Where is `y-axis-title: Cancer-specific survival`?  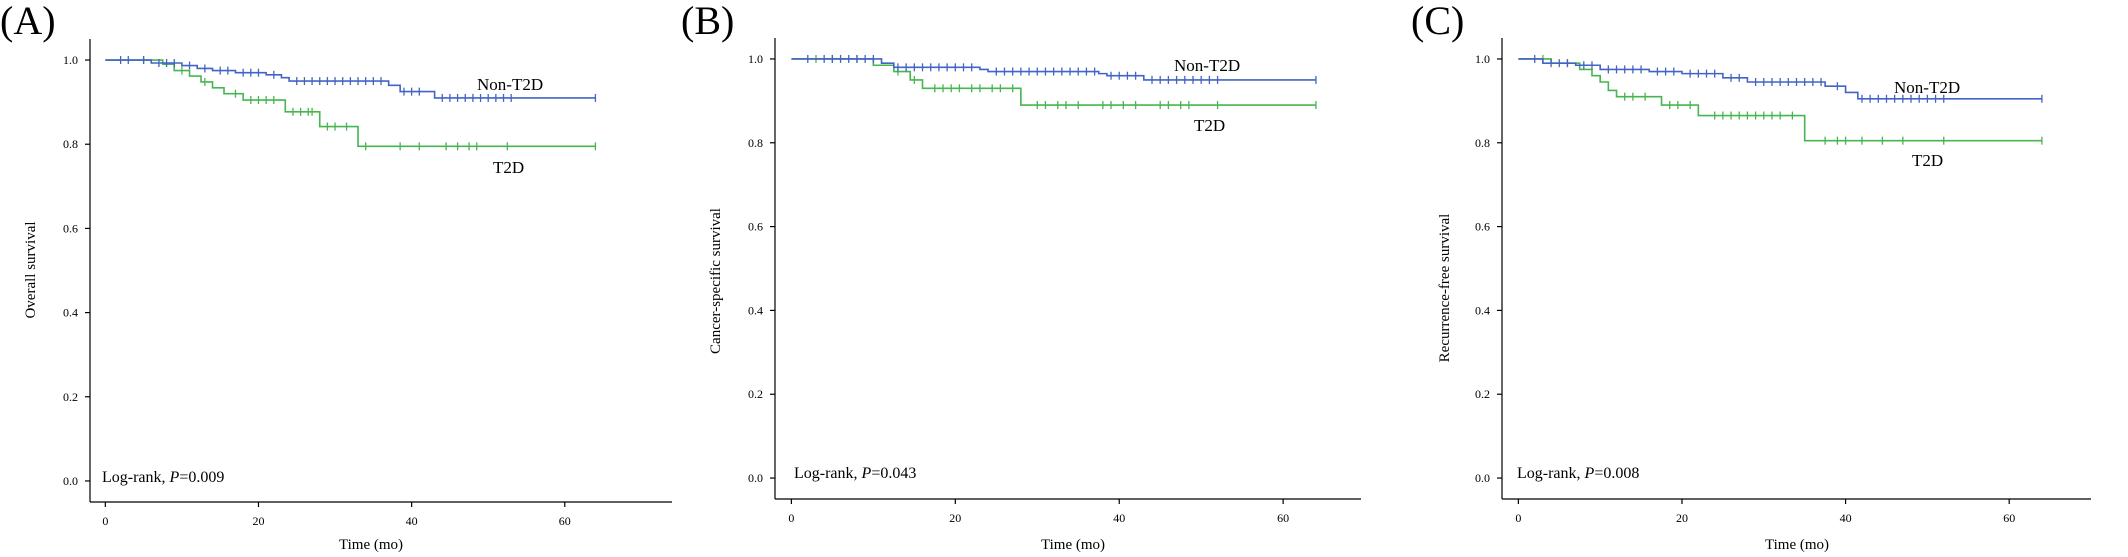 y-axis-title: Cancer-specific survival is located at coordinates (716, 281).